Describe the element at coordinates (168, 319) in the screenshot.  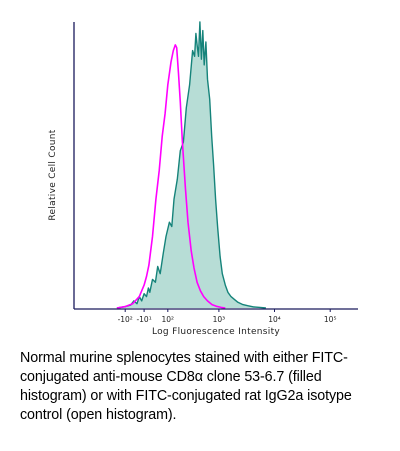
I see `x-tick-label: 10²` at that location.